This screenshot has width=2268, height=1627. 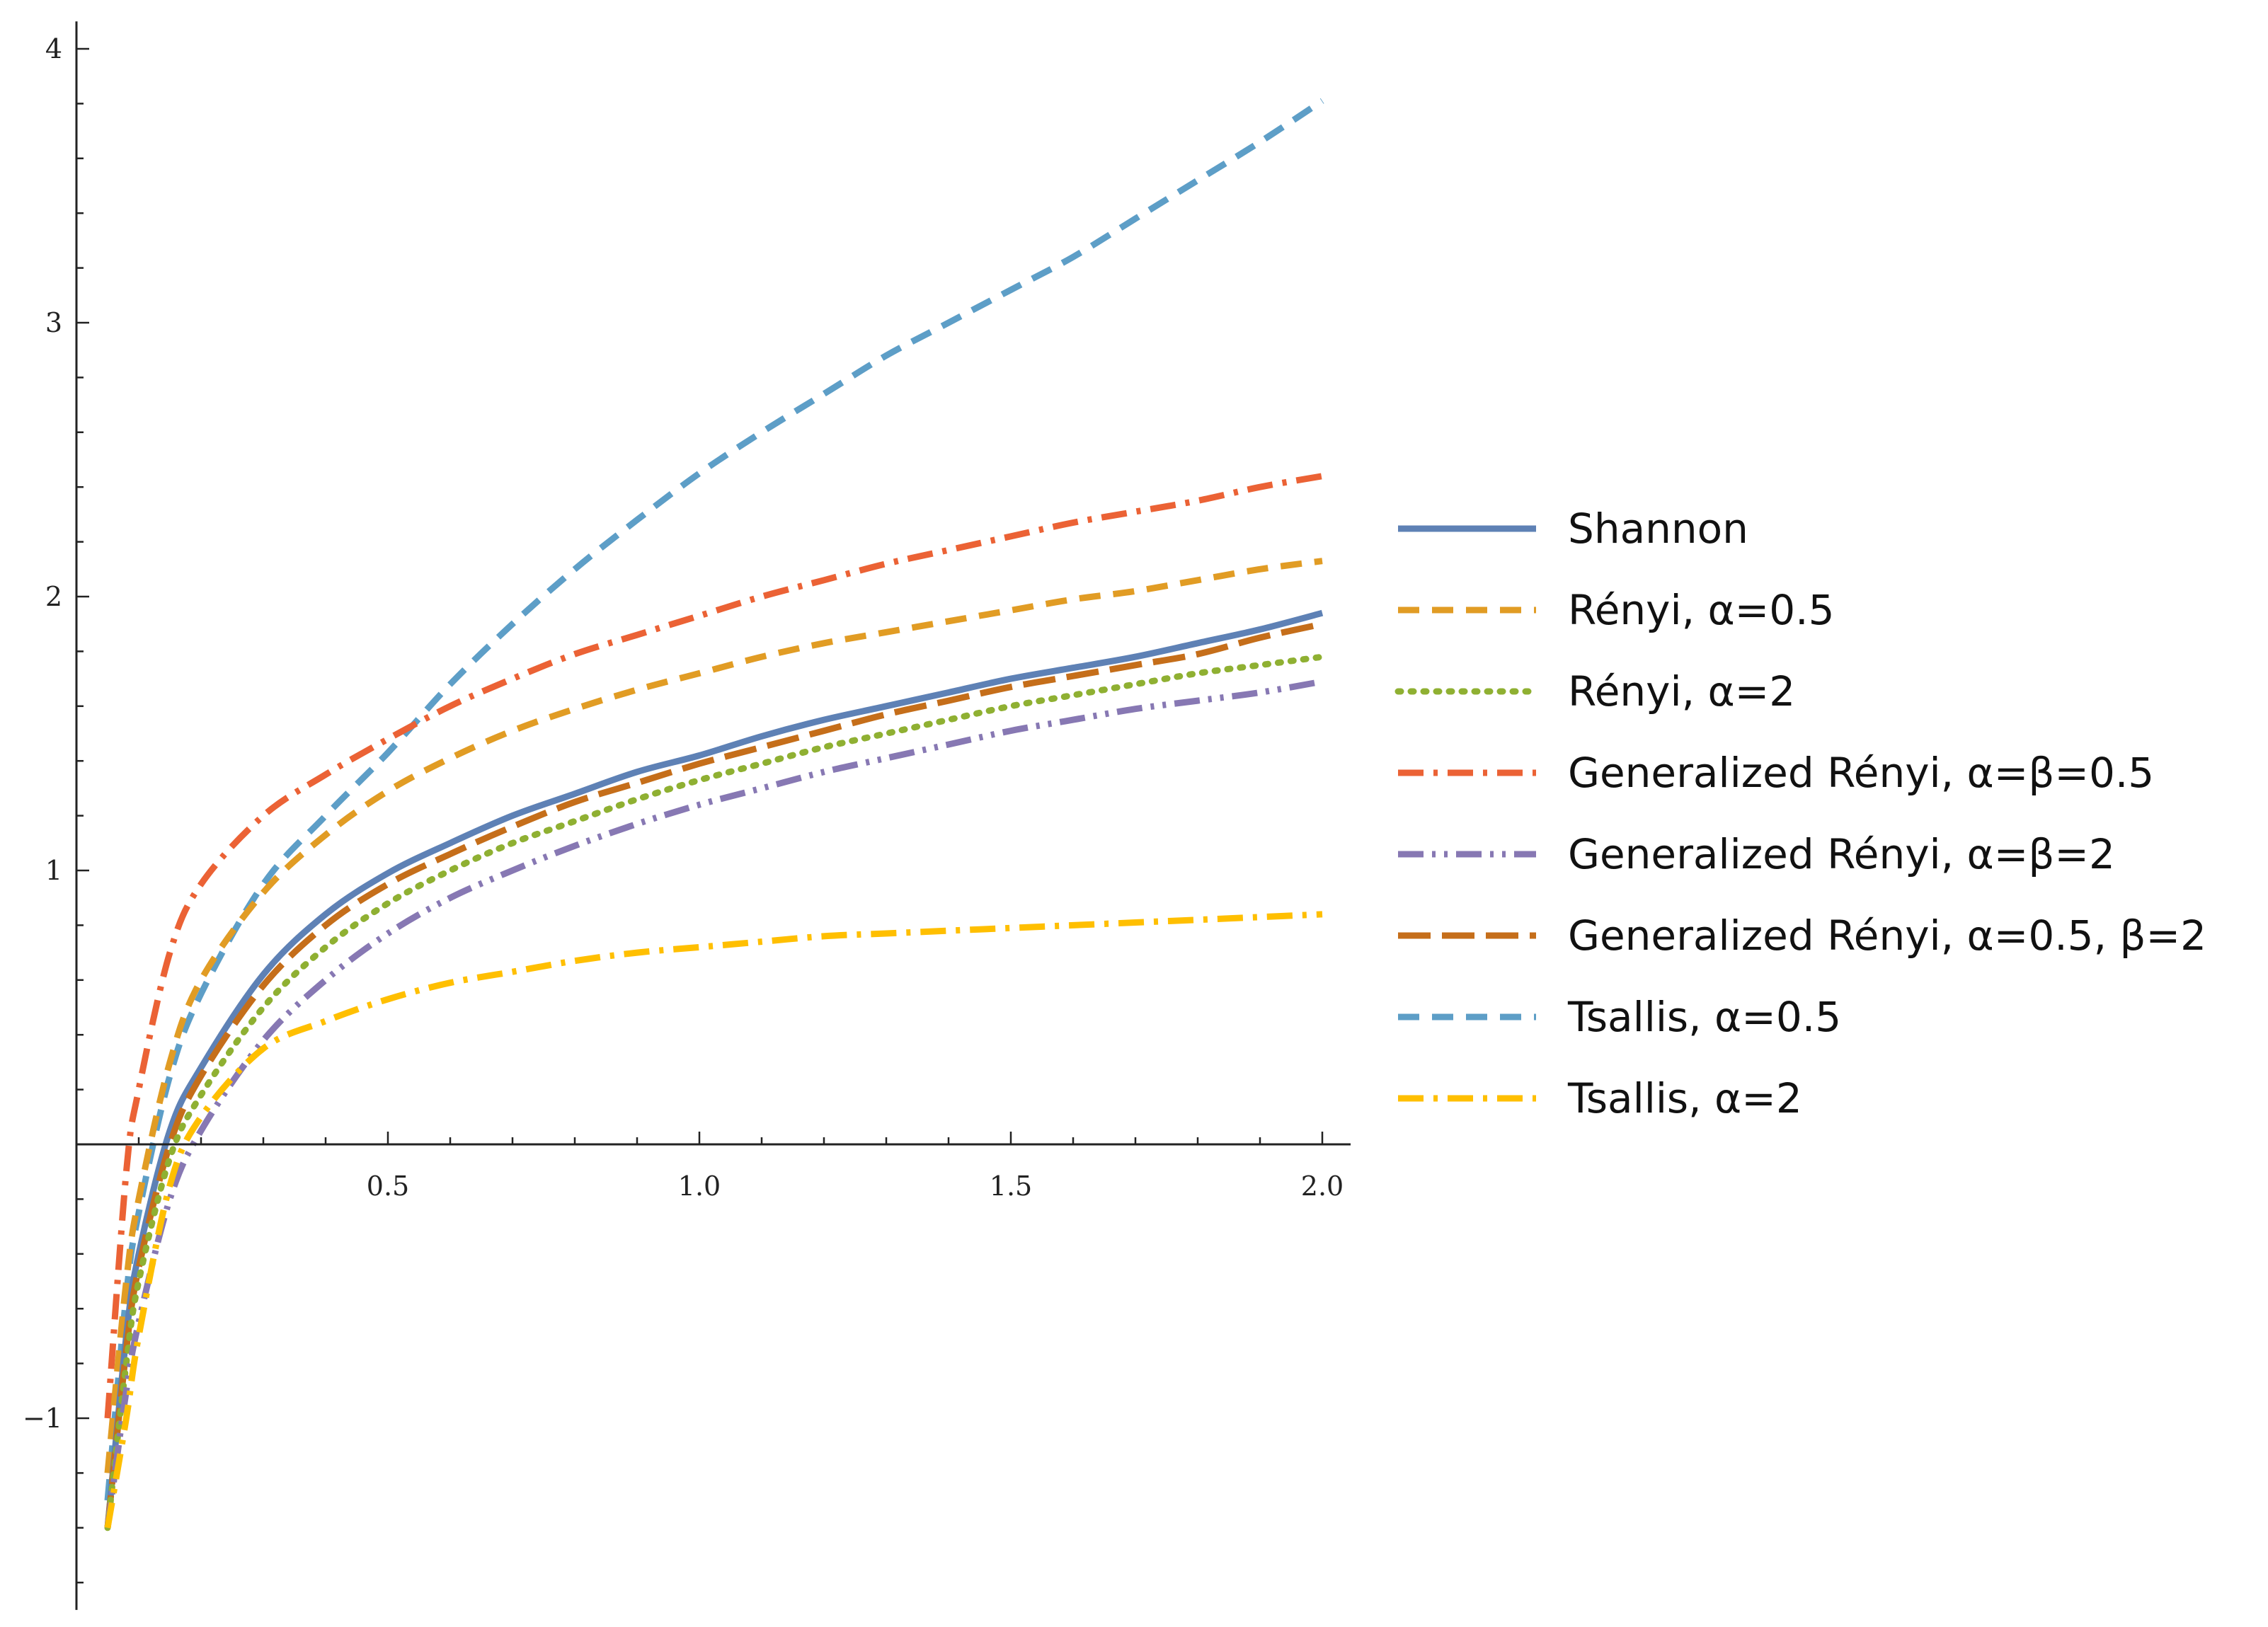 I want to click on y-tick-label: 3, so click(x=54, y=322).